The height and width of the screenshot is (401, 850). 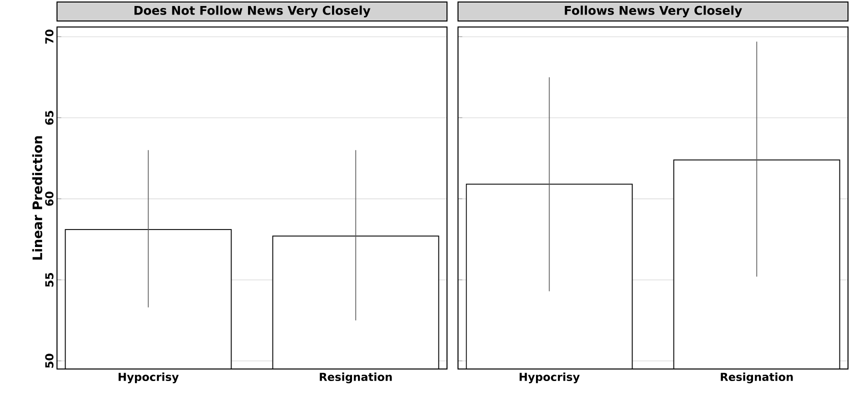 I want to click on y-axis-title: Linear Prediction, so click(x=37, y=198).